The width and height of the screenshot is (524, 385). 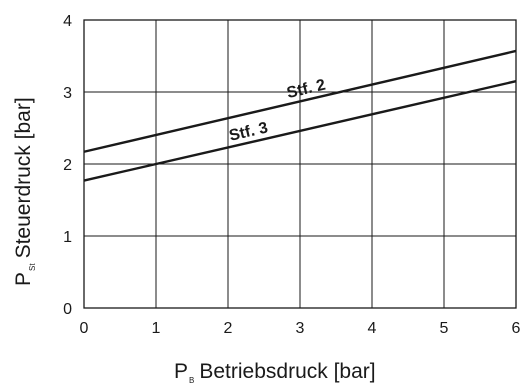 I want to click on y-tick-label-1: 1, so click(x=67, y=237).